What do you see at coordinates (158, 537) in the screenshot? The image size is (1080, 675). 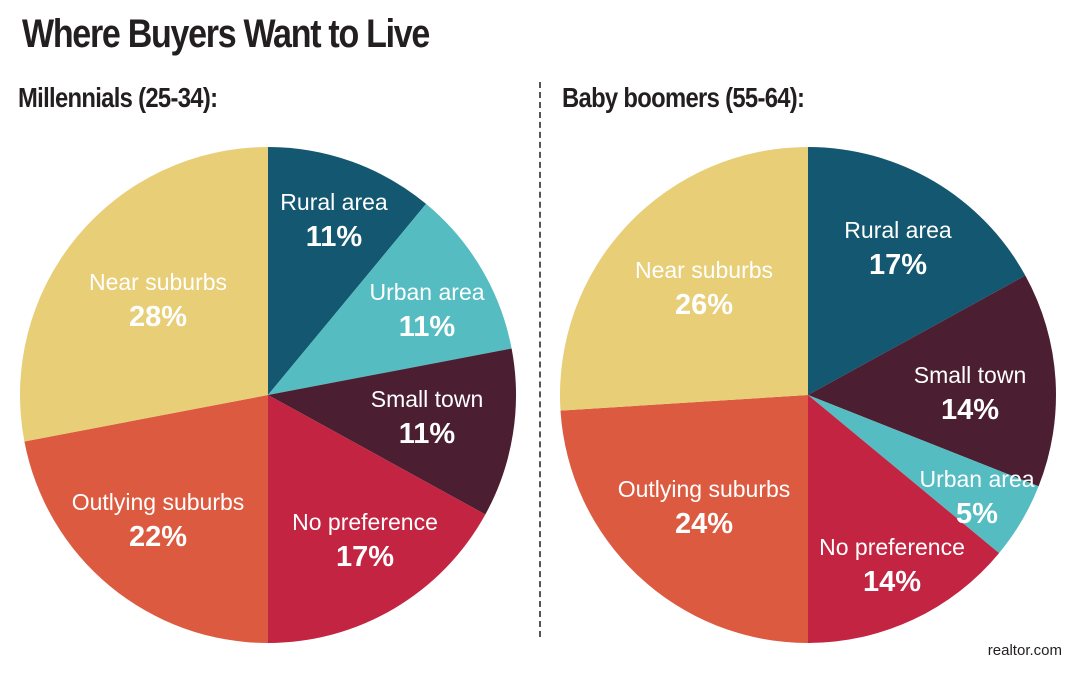 I see `value-outlying-suburbs: 22%` at bounding box center [158, 537].